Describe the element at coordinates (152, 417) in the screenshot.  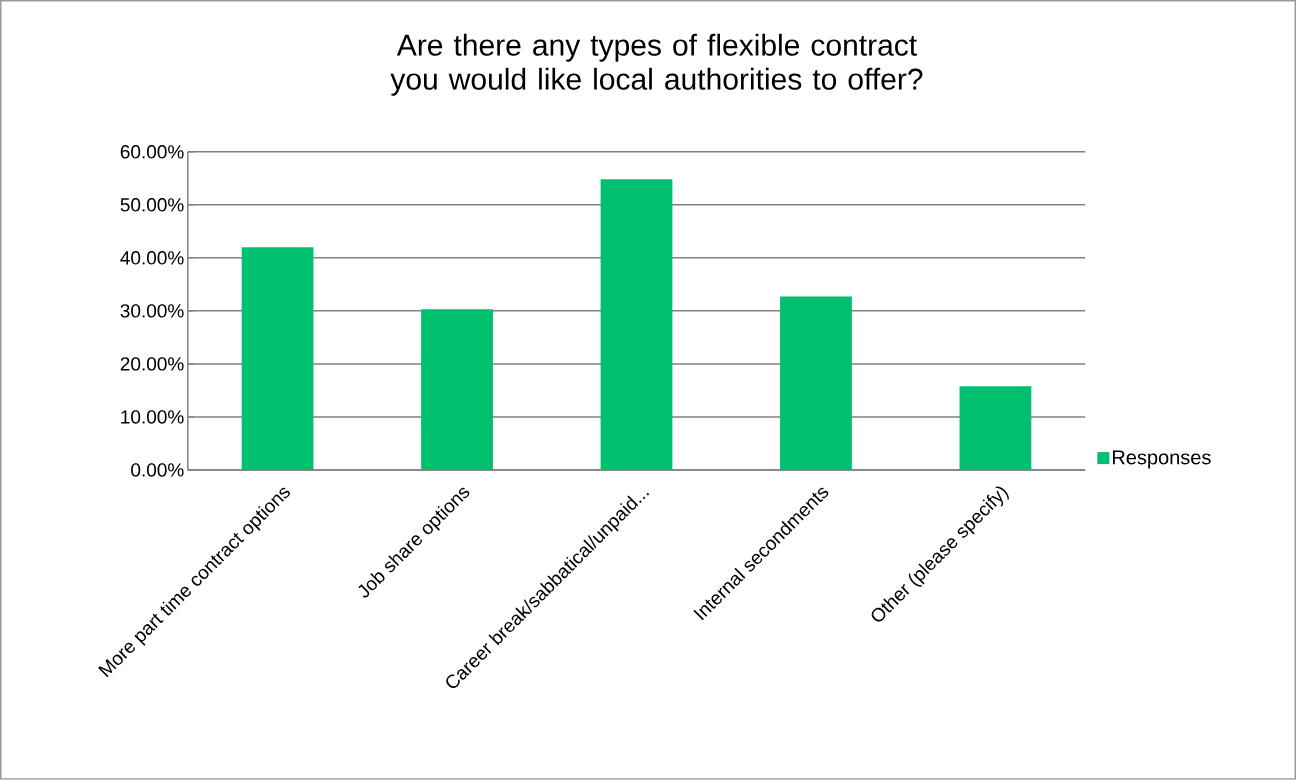
I see `y-tick-label: 10.00%` at that location.